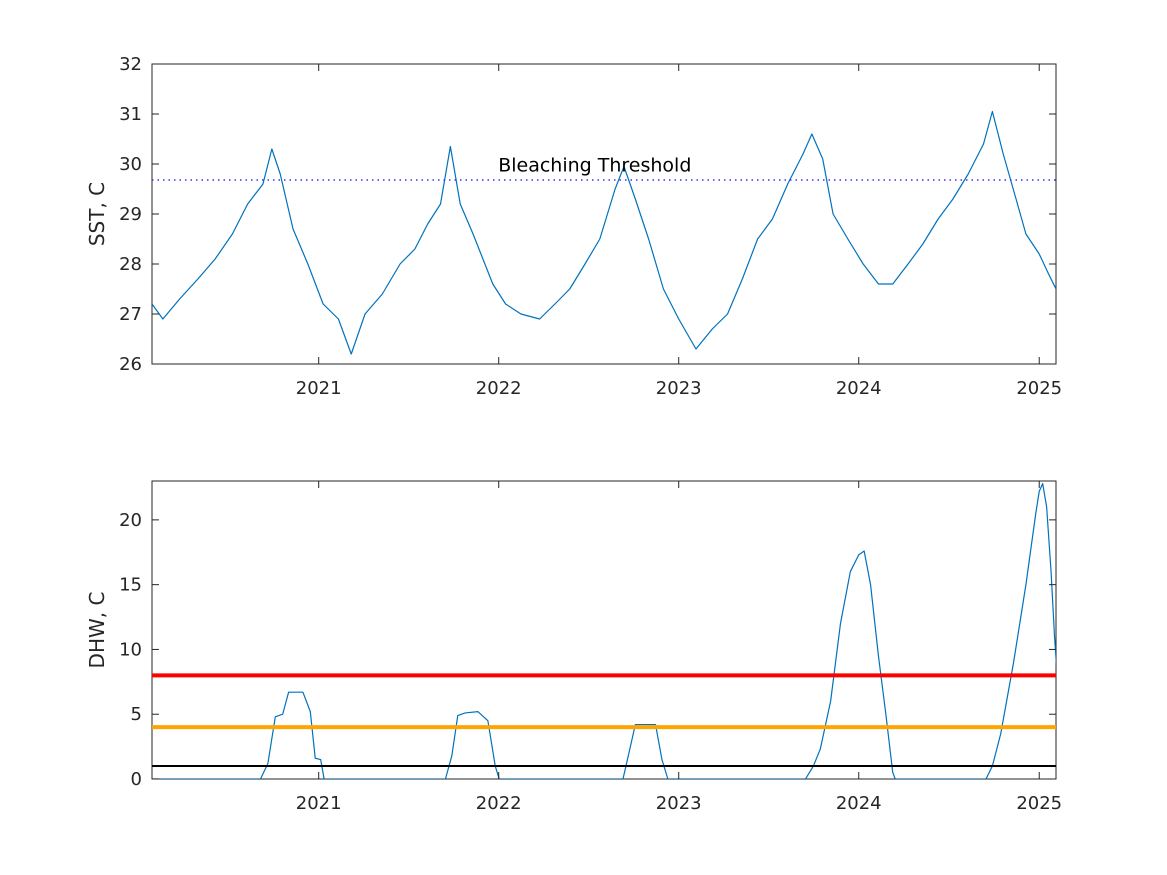 The height and width of the screenshot is (875, 1167). What do you see at coordinates (859, 388) in the screenshot?
I see `sst-xtick-label: 2024` at bounding box center [859, 388].